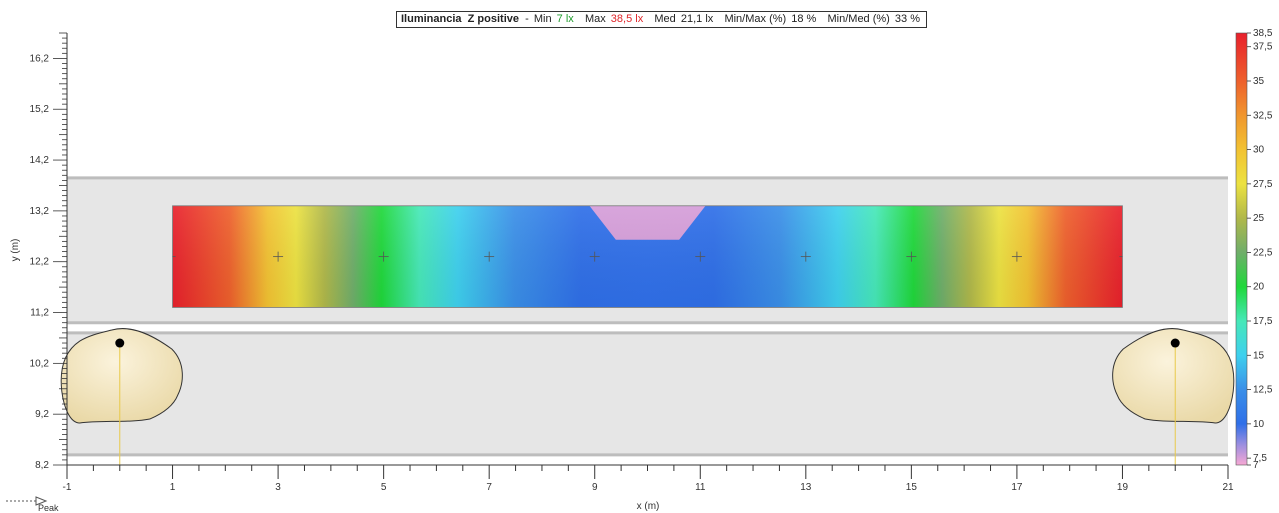 Image resolution: width=1279 pixels, height=513 pixels. What do you see at coordinates (431, 19) in the screenshot?
I see `metric-title: Iluminancia` at bounding box center [431, 19].